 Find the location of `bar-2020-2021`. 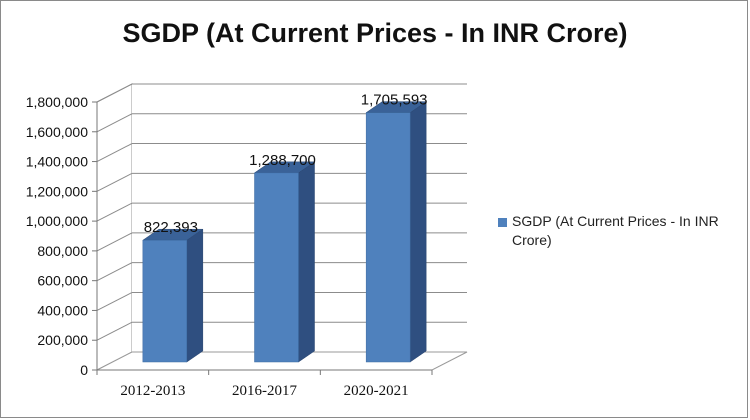

bar-2020-2021 is located at coordinates (388, 237).